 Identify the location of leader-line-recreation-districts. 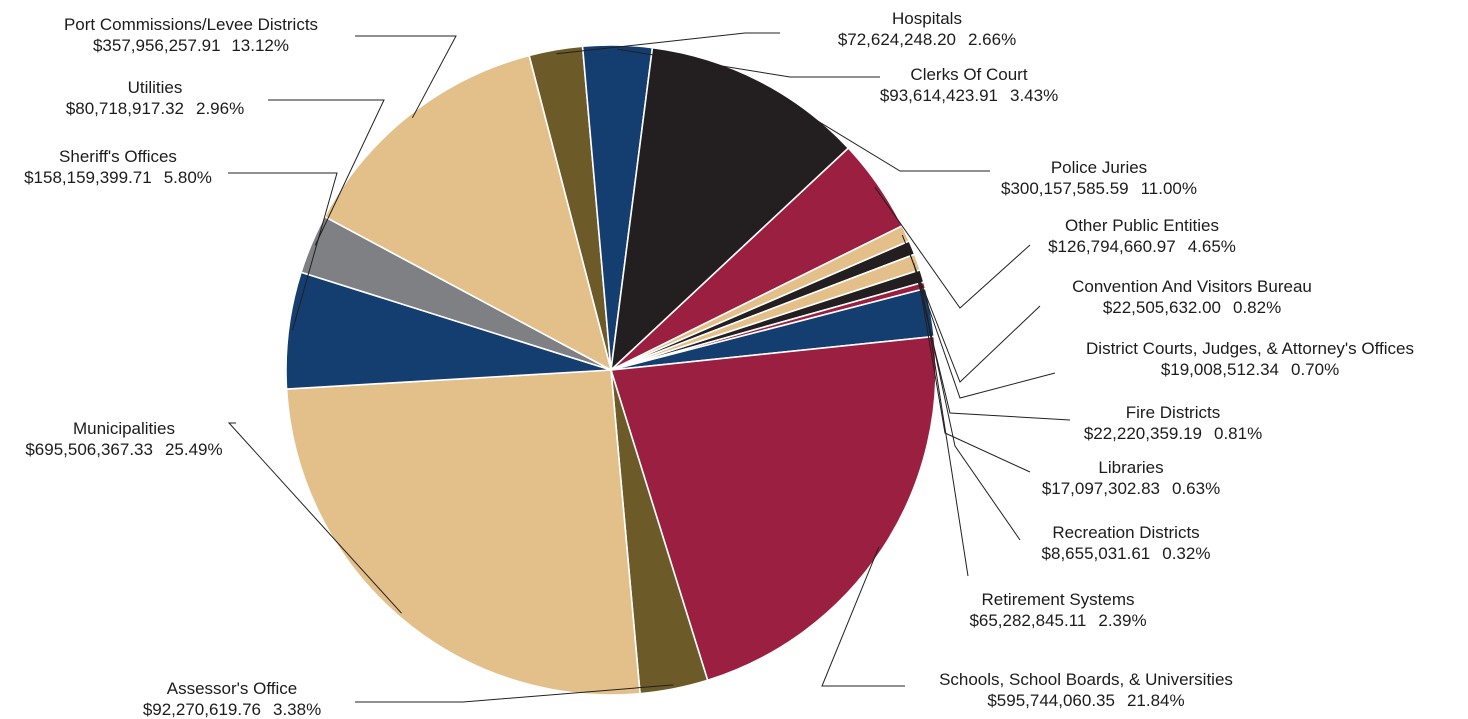
(970, 413).